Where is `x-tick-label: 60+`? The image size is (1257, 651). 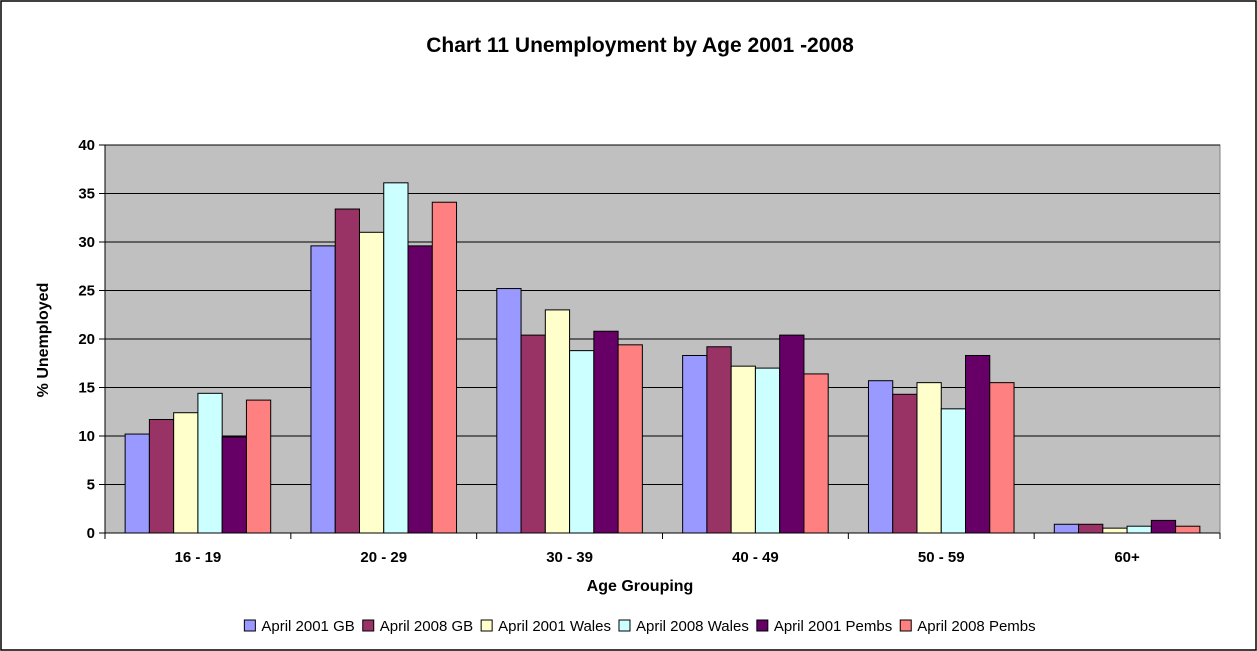 x-tick-label: 60+ is located at coordinates (1127, 557).